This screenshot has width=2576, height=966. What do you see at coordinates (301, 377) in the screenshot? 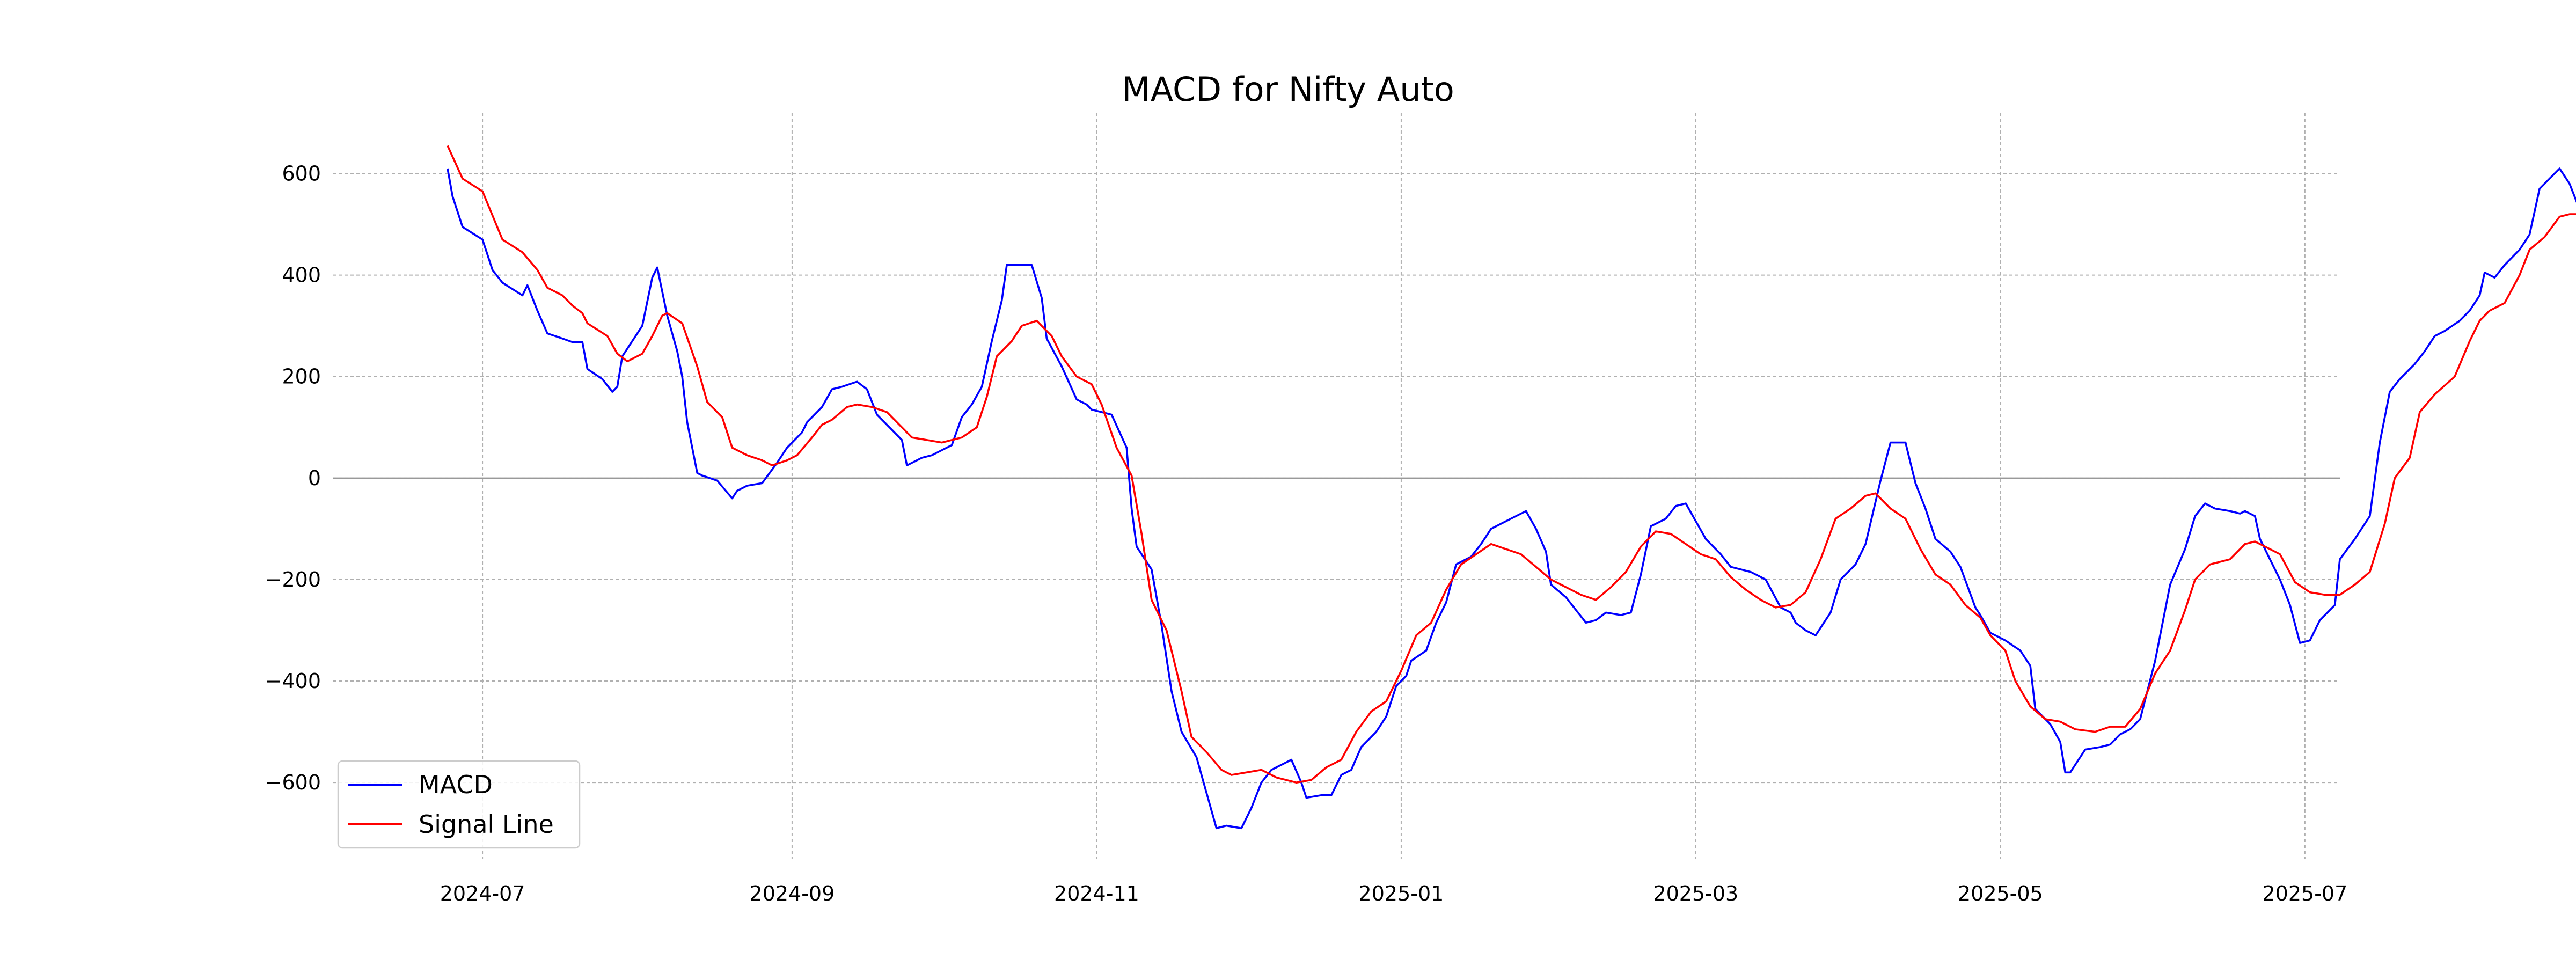
I see `y-tick-label: 200` at bounding box center [301, 377].